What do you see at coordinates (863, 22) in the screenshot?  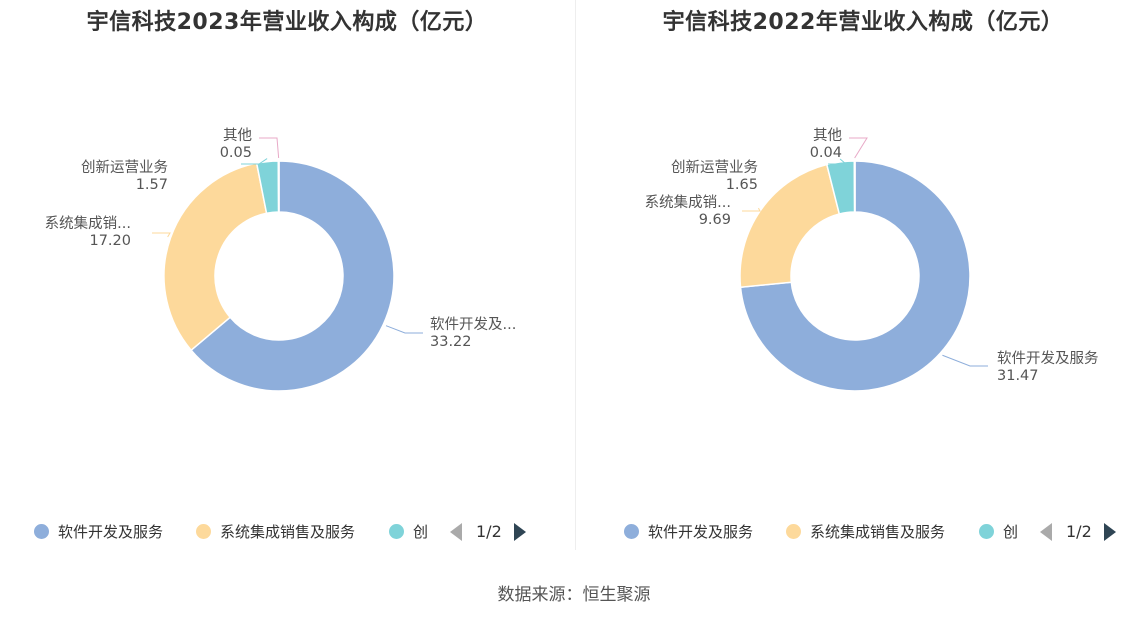 I see `chart-title: 宇信科技2022年营业收入构成（亿元）` at bounding box center [863, 22].